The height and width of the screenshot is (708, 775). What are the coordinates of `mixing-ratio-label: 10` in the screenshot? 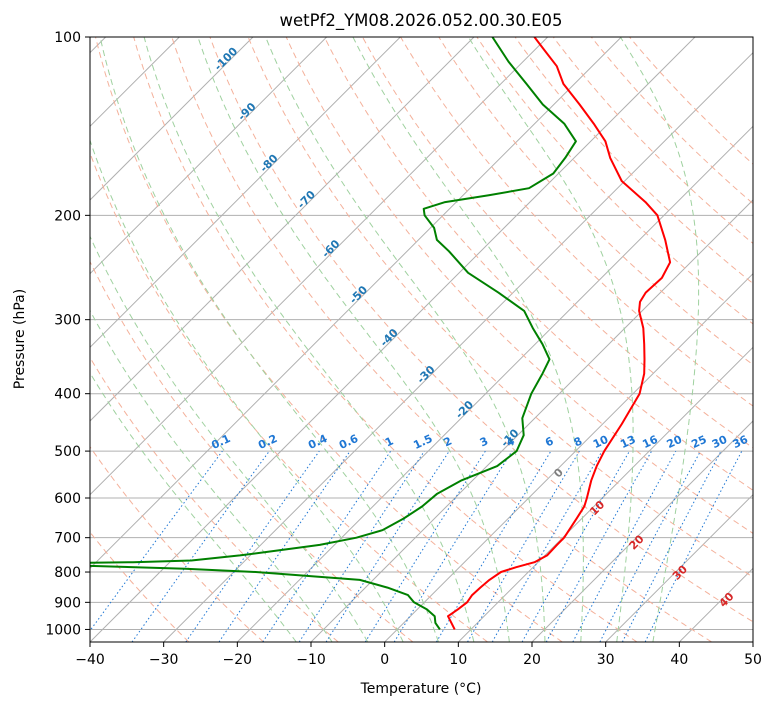 It's located at (601, 442).